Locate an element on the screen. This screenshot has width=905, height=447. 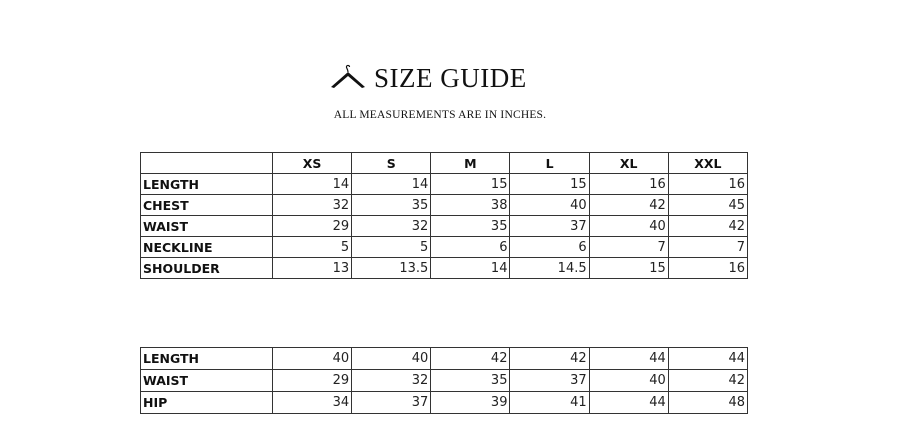
header-row: XS S M L XL XXL is located at coordinates (444, 163).